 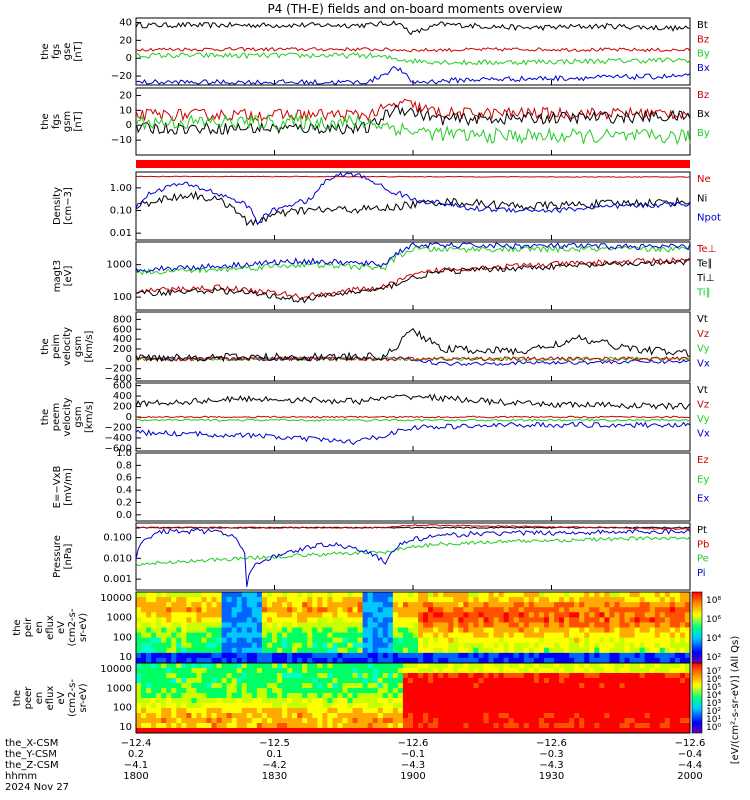 I want to click on series-by-line, so click(x=413, y=59).